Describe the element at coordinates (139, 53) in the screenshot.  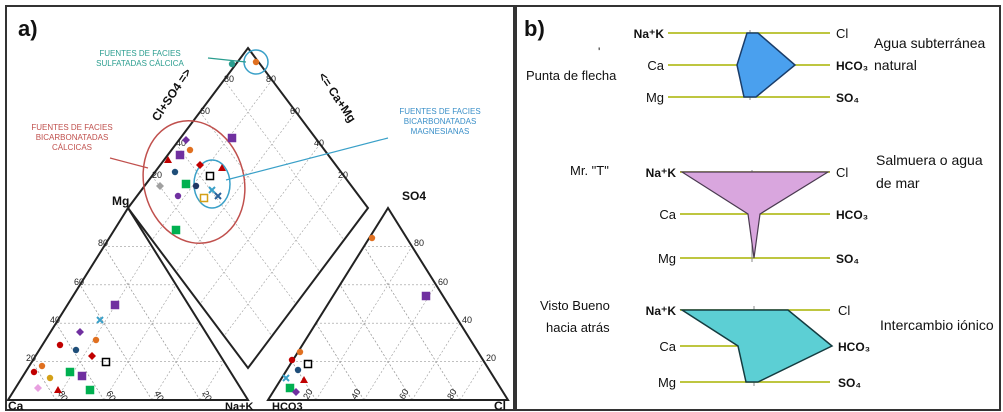
I see `callout-line-1: FUENTES DE FACIES` at that location.